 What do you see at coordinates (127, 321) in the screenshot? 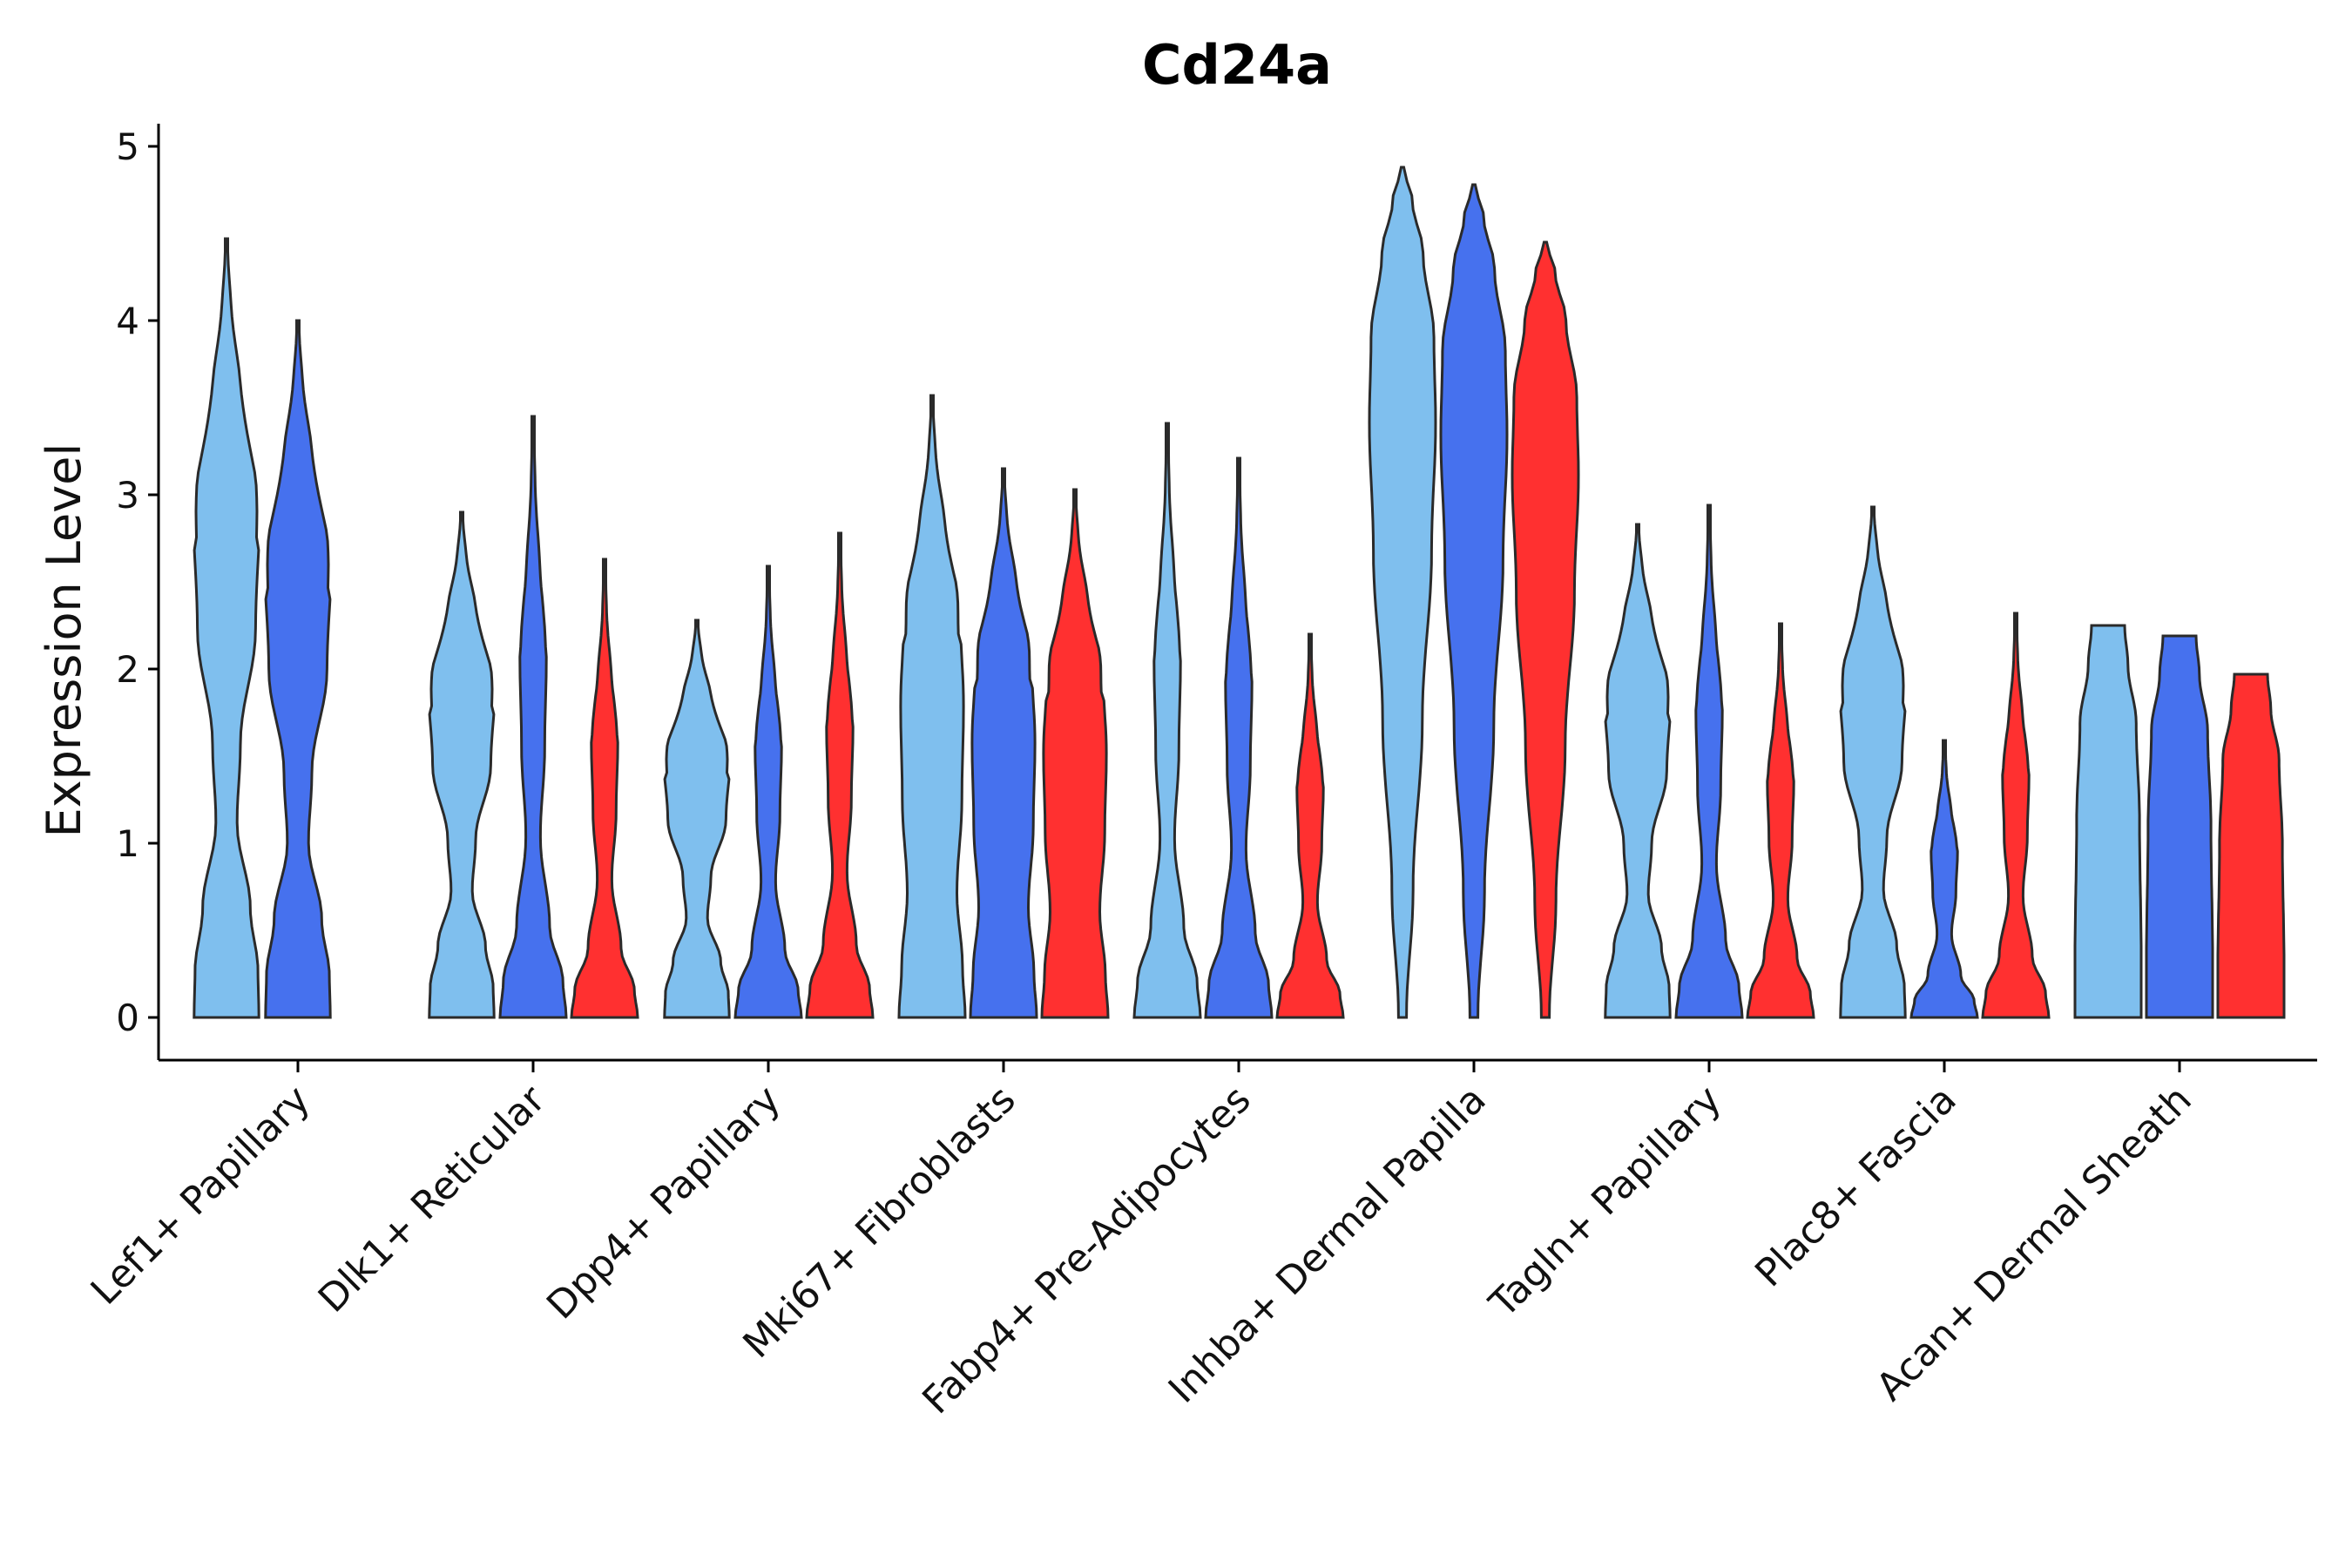
I see `y-tick-label-4: 4` at bounding box center [127, 321].